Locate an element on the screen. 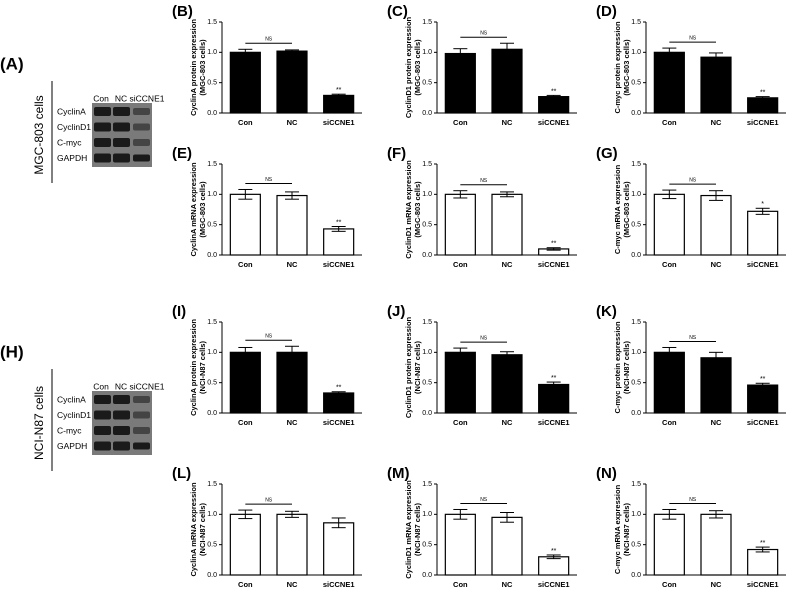 Image resolution: width=800 pixels, height=594 pixels. y-axis-label: C-myc protein expression is located at coordinates (617, 367).